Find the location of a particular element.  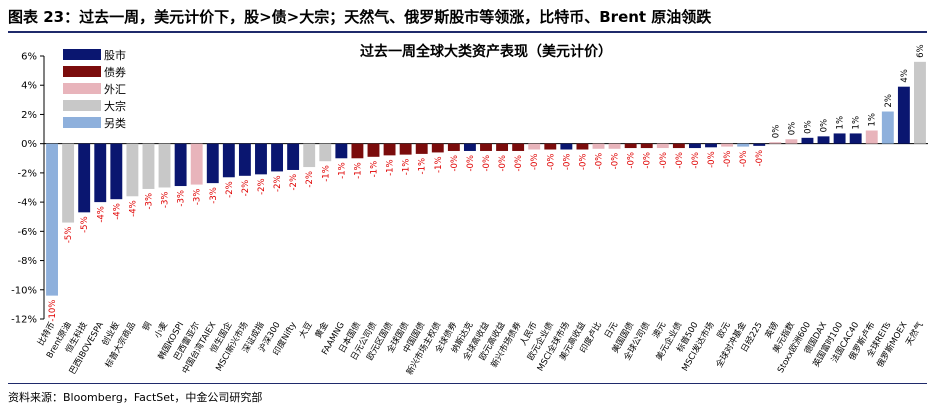

legend-label: 外汇 is located at coordinates (115, 89).